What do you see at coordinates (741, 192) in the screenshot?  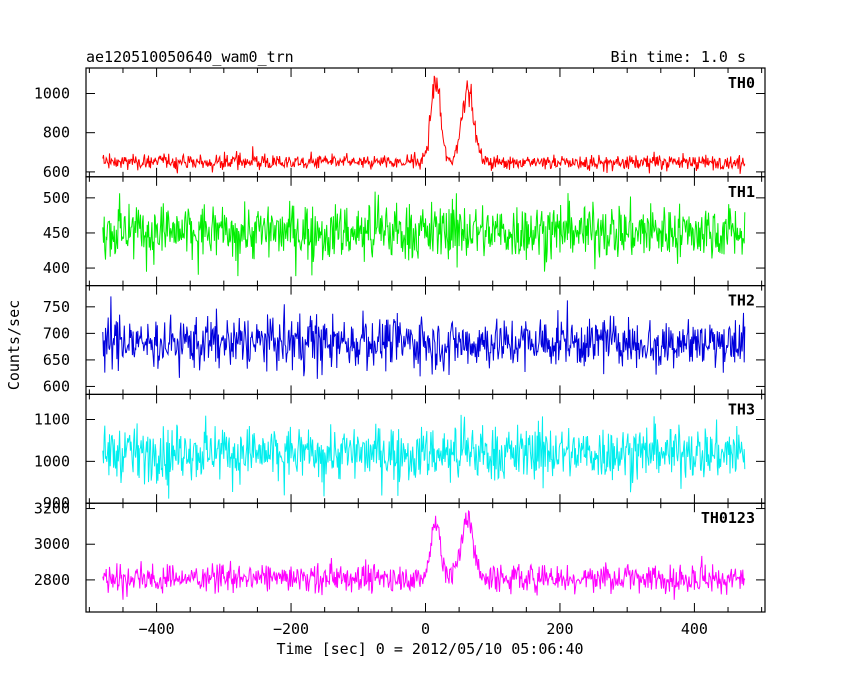 I see `panel-label-th1: TH1` at bounding box center [741, 192].